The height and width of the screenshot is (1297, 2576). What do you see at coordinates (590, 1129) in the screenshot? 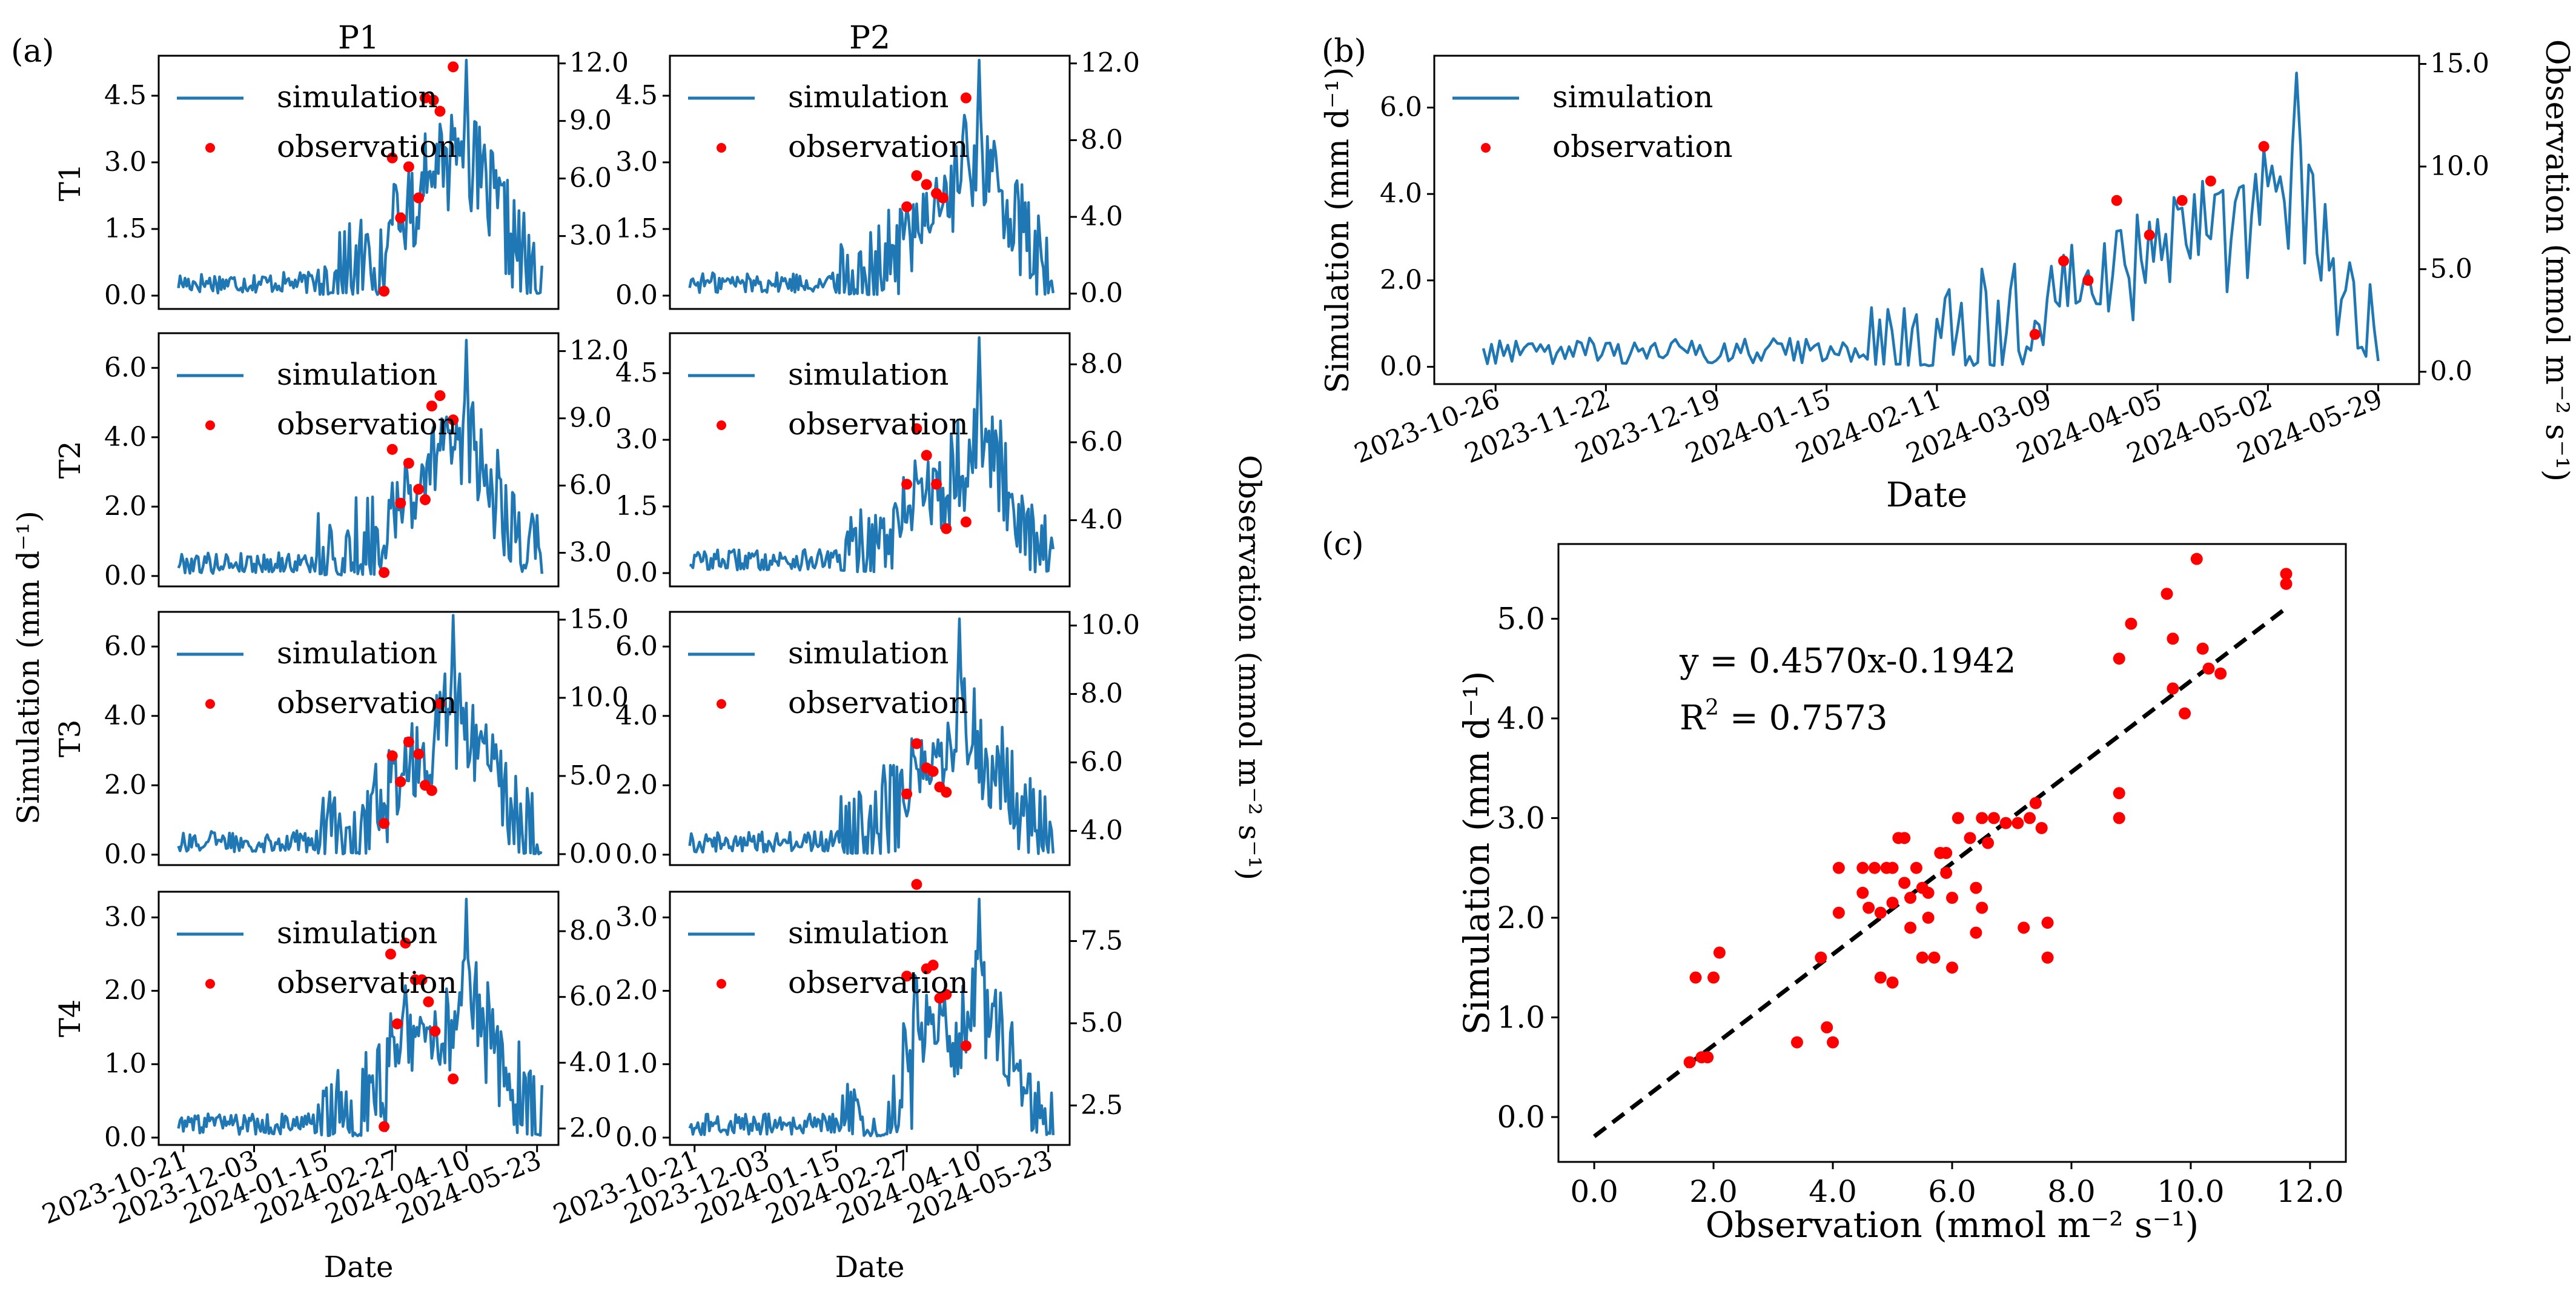
I see `y-right-tick-label: 2.0` at bounding box center [590, 1129].